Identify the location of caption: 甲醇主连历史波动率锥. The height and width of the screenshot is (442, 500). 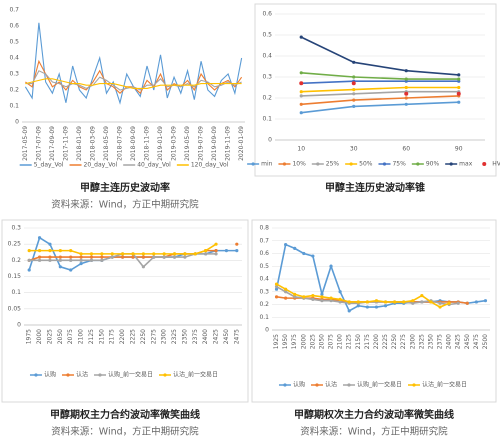
(375, 187).